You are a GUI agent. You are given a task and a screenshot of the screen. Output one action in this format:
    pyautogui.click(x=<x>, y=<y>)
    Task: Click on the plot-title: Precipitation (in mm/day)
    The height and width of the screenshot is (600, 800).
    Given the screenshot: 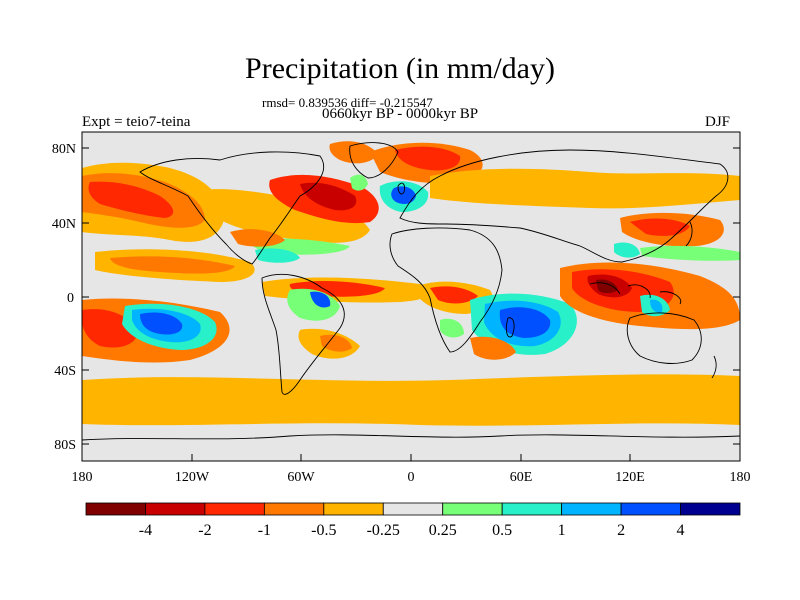 What is the action you would take?
    pyautogui.click(x=400, y=68)
    